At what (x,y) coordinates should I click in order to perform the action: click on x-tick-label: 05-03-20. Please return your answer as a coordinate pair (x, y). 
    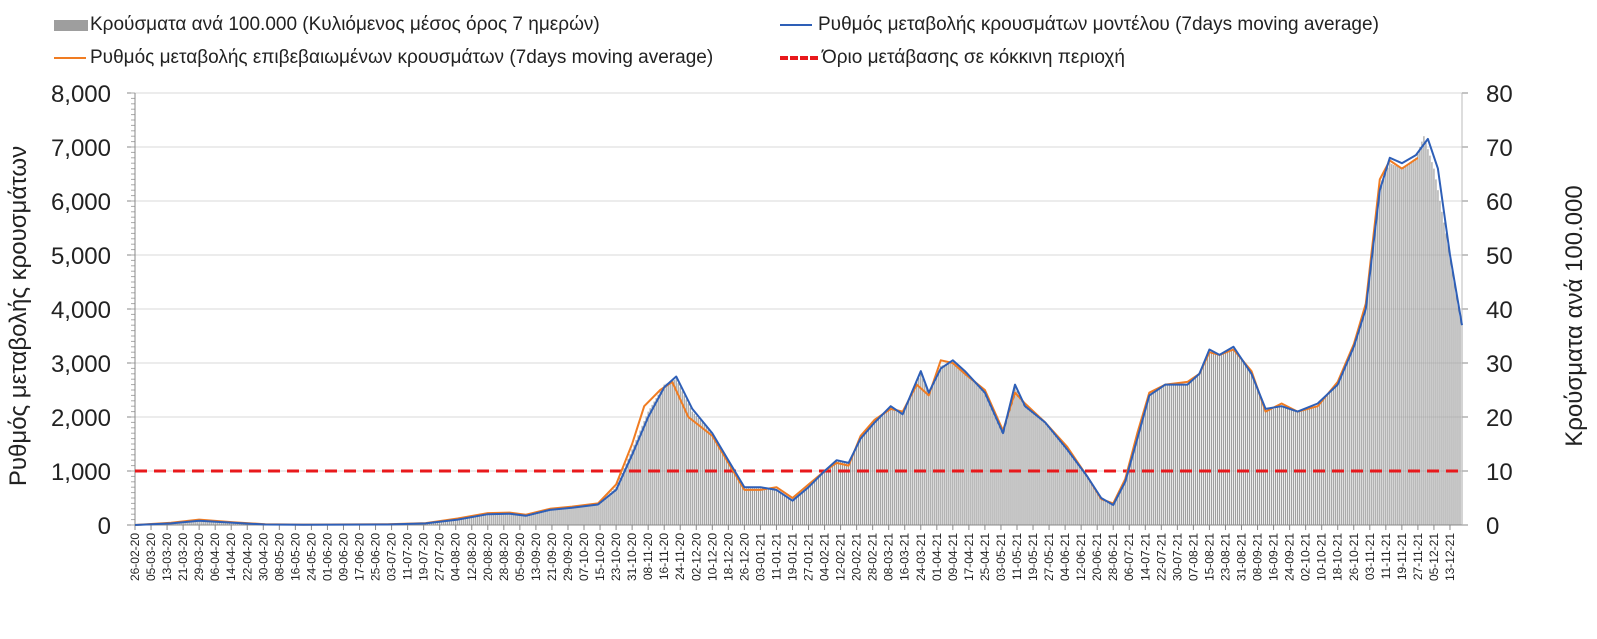
    Looking at the image, I should click on (151, 557).